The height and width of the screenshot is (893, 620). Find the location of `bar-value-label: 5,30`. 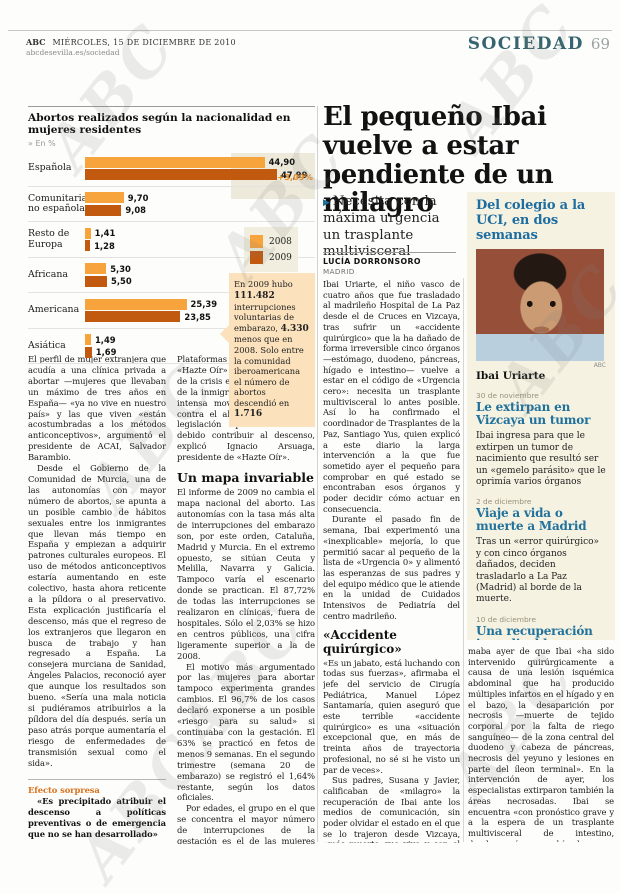

bar-value-label: 5,30 is located at coordinates (120, 268).